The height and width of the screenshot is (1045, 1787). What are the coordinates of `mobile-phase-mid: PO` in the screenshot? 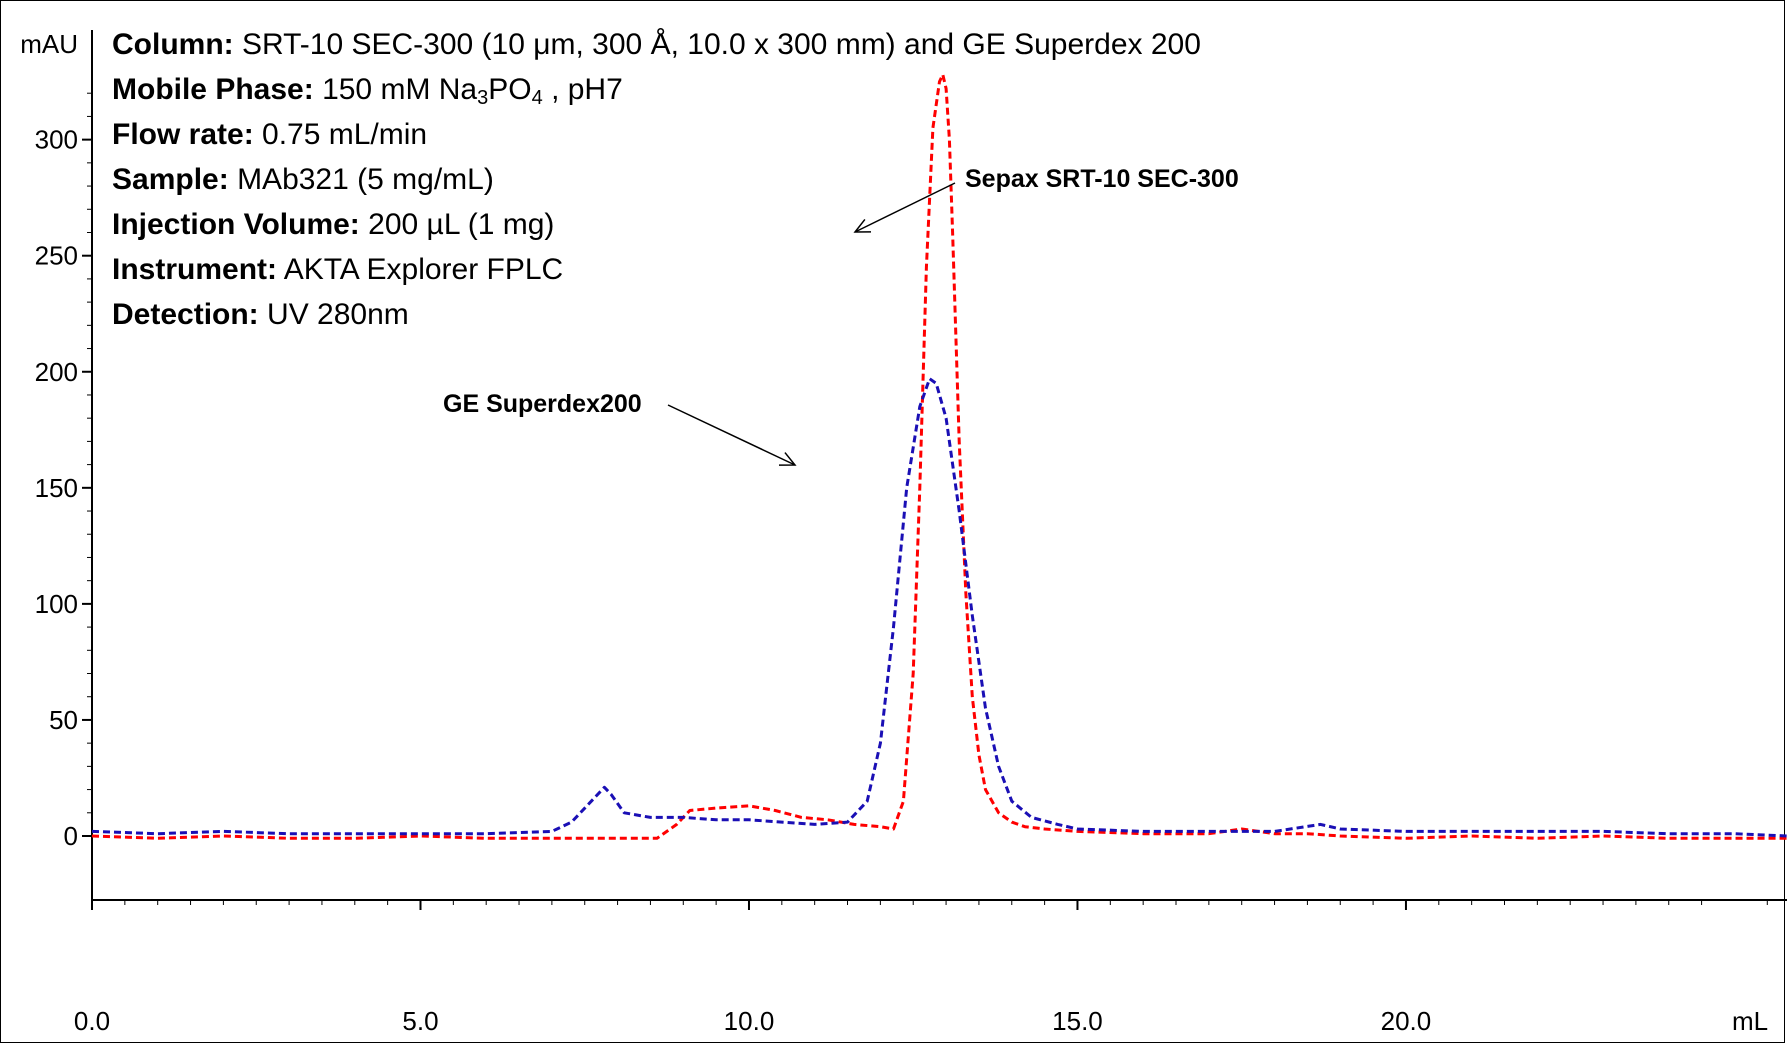 It's located at (510, 89).